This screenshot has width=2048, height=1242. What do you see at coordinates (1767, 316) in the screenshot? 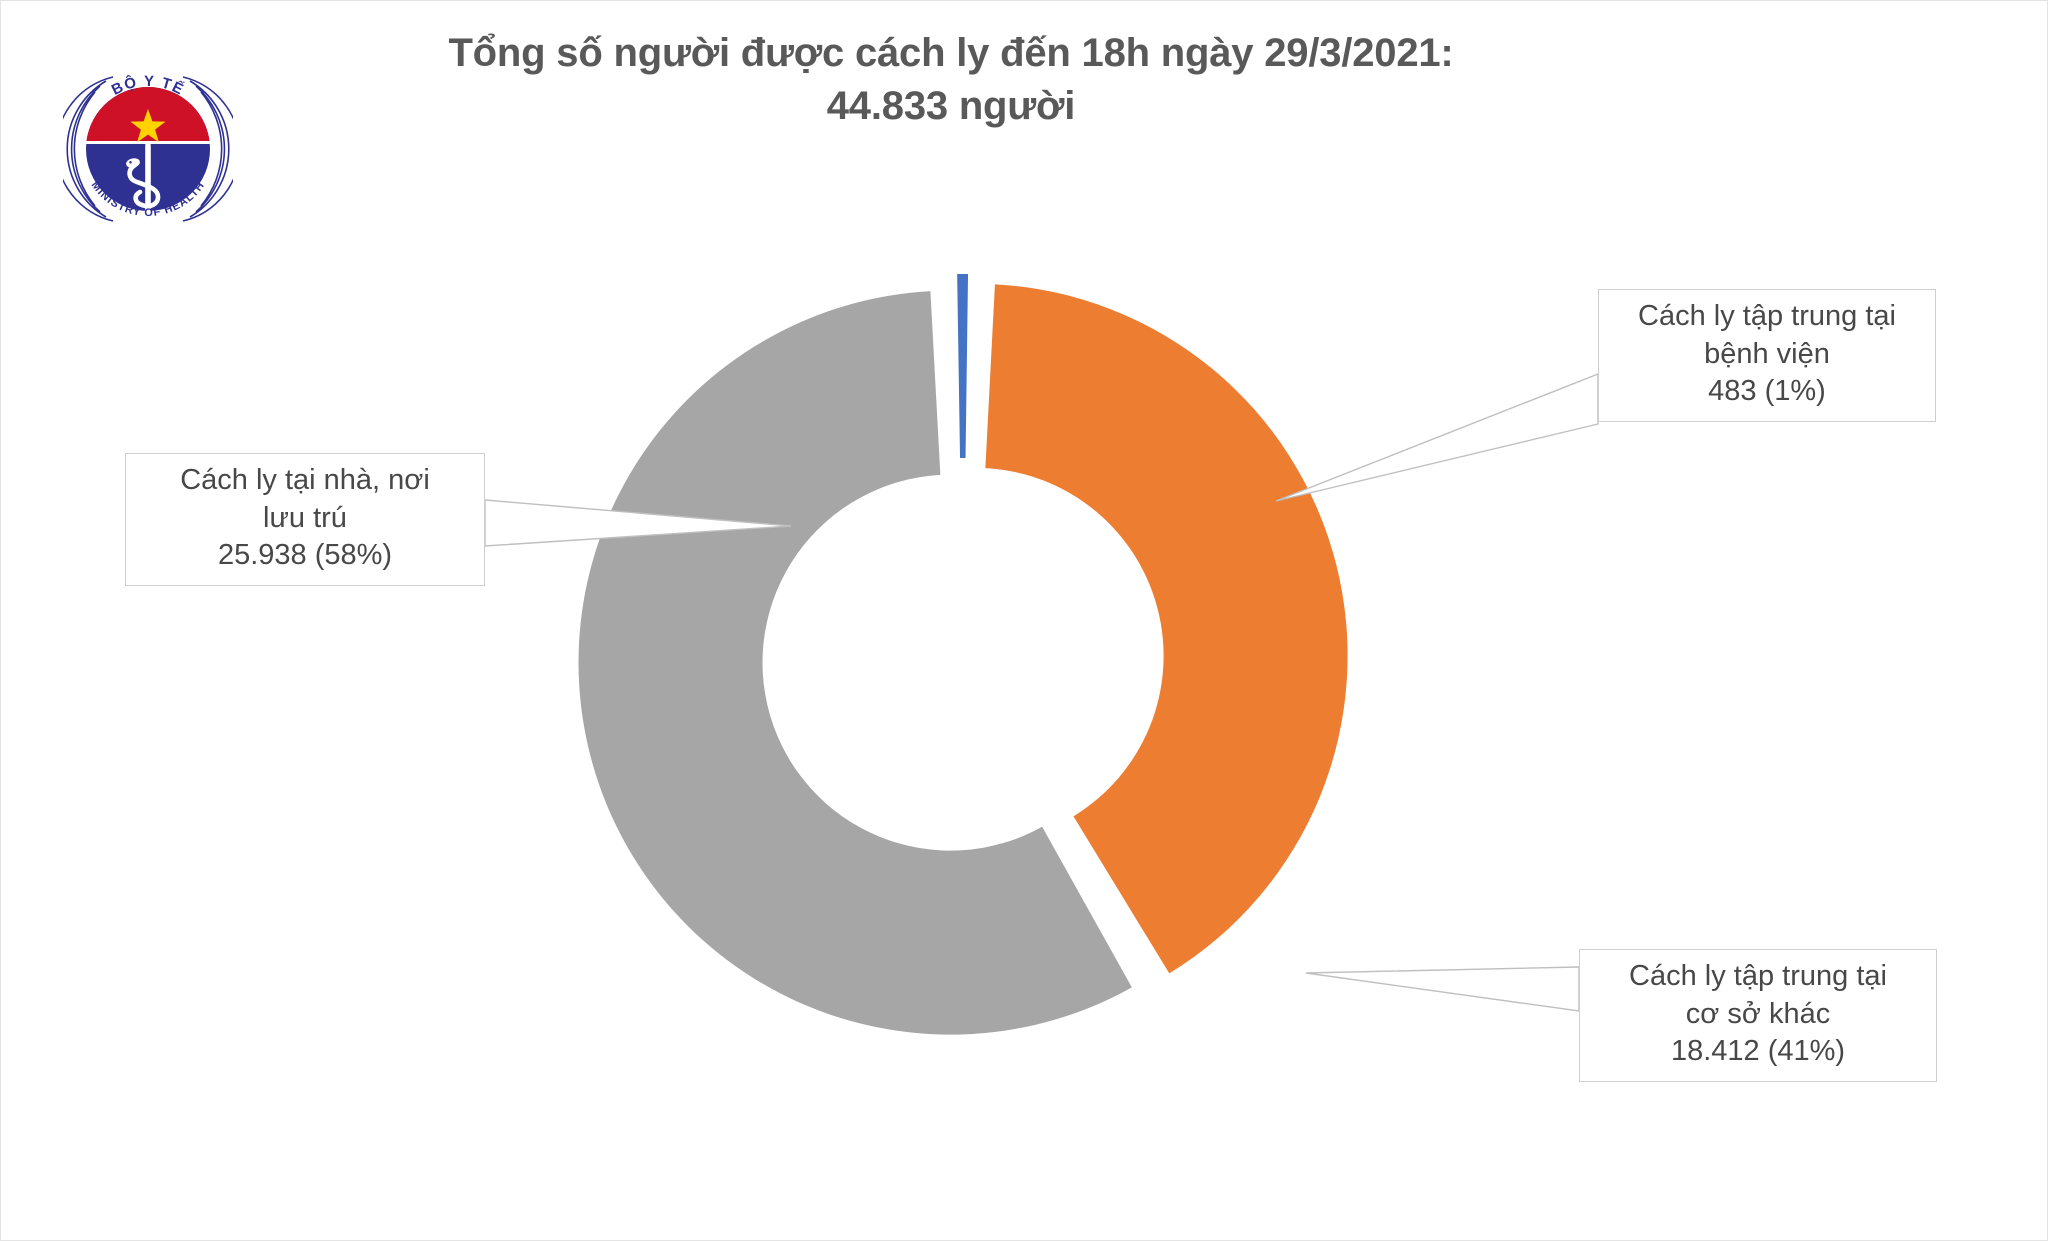
I see `slice-label-hospital-line-1: Cách ly tập trung tại` at bounding box center [1767, 316].